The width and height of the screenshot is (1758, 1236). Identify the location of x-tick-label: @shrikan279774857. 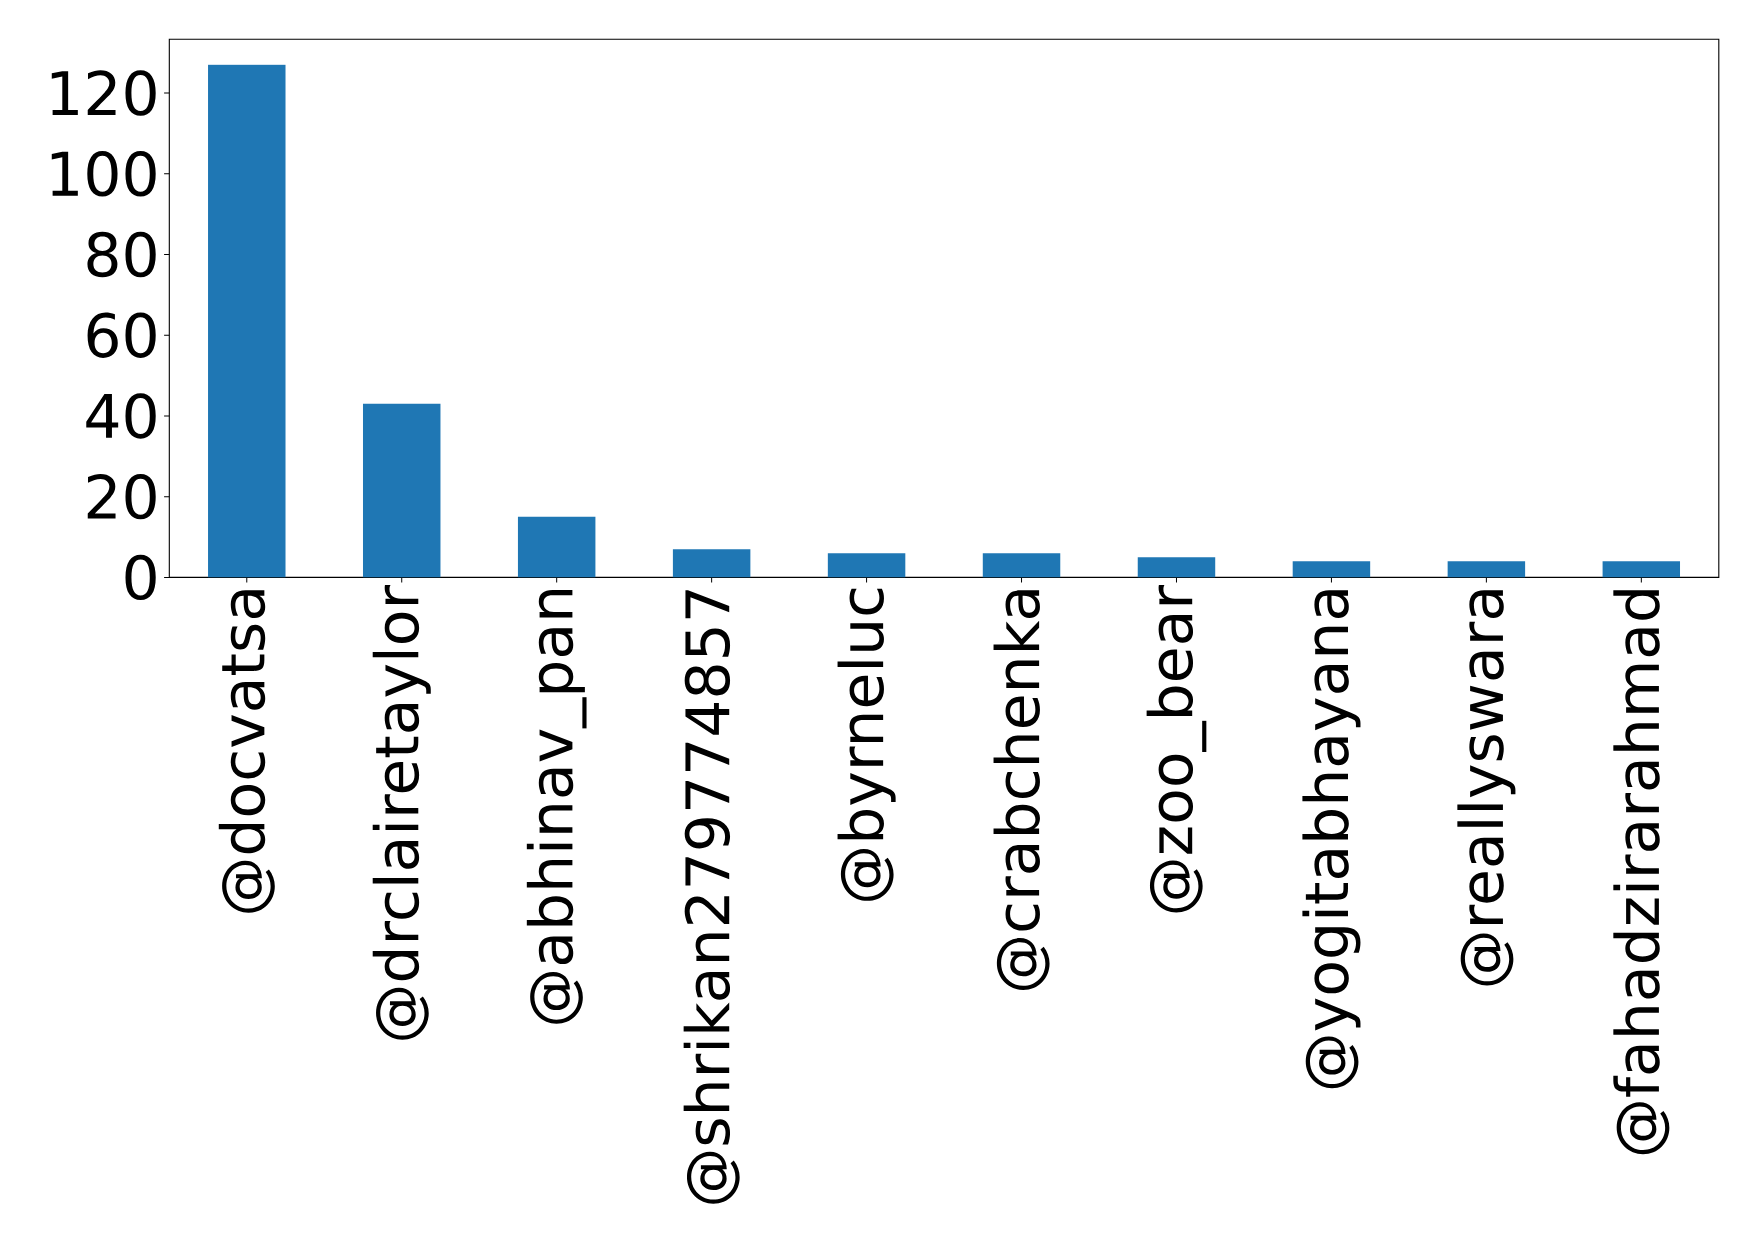
(711, 897).